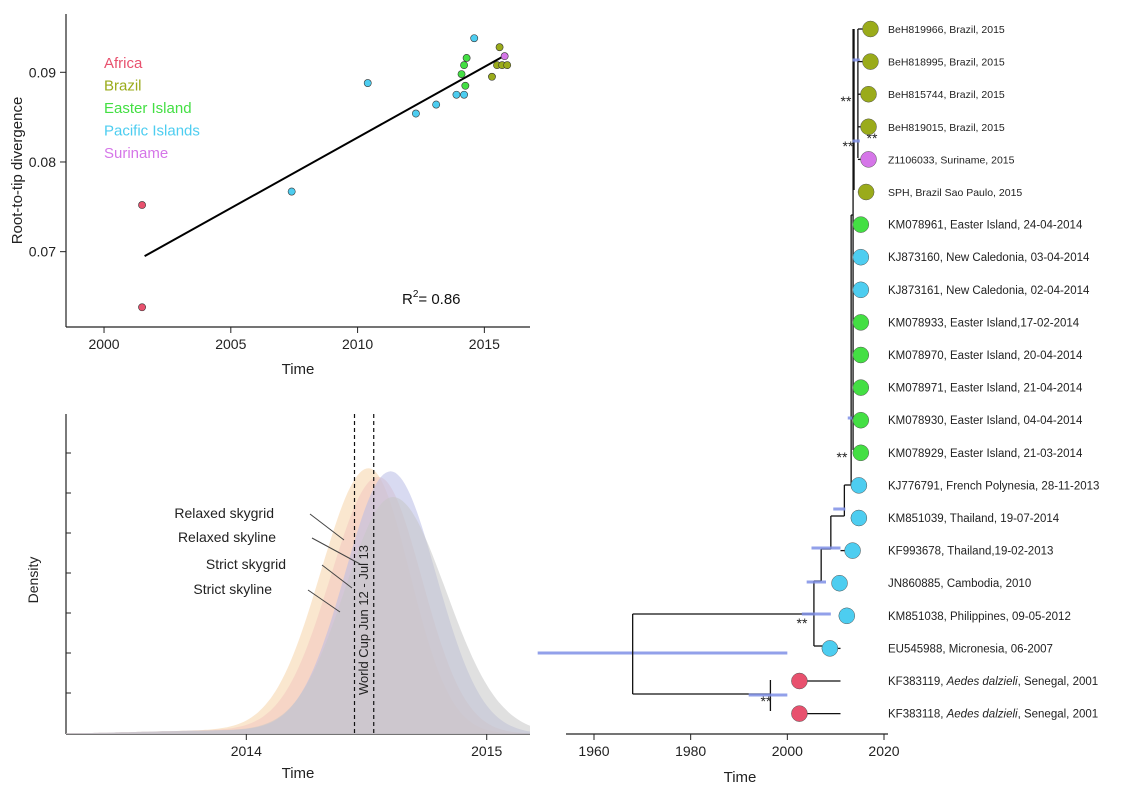 This screenshot has height=792, width=1128. I want to click on tip-label: BeH819966, Brazil, 2015, so click(946, 30).